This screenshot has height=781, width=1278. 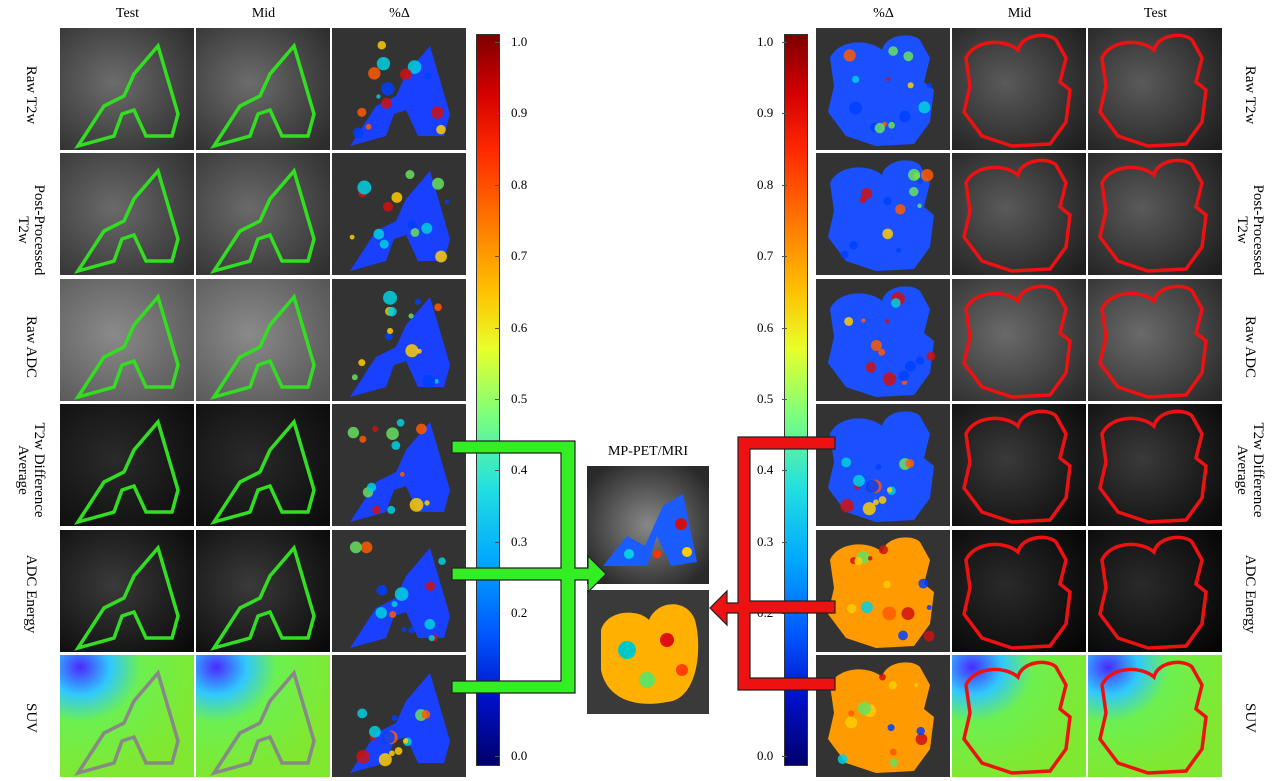 What do you see at coordinates (263, 13) in the screenshot?
I see `left-col-header-mid: Mid` at bounding box center [263, 13].